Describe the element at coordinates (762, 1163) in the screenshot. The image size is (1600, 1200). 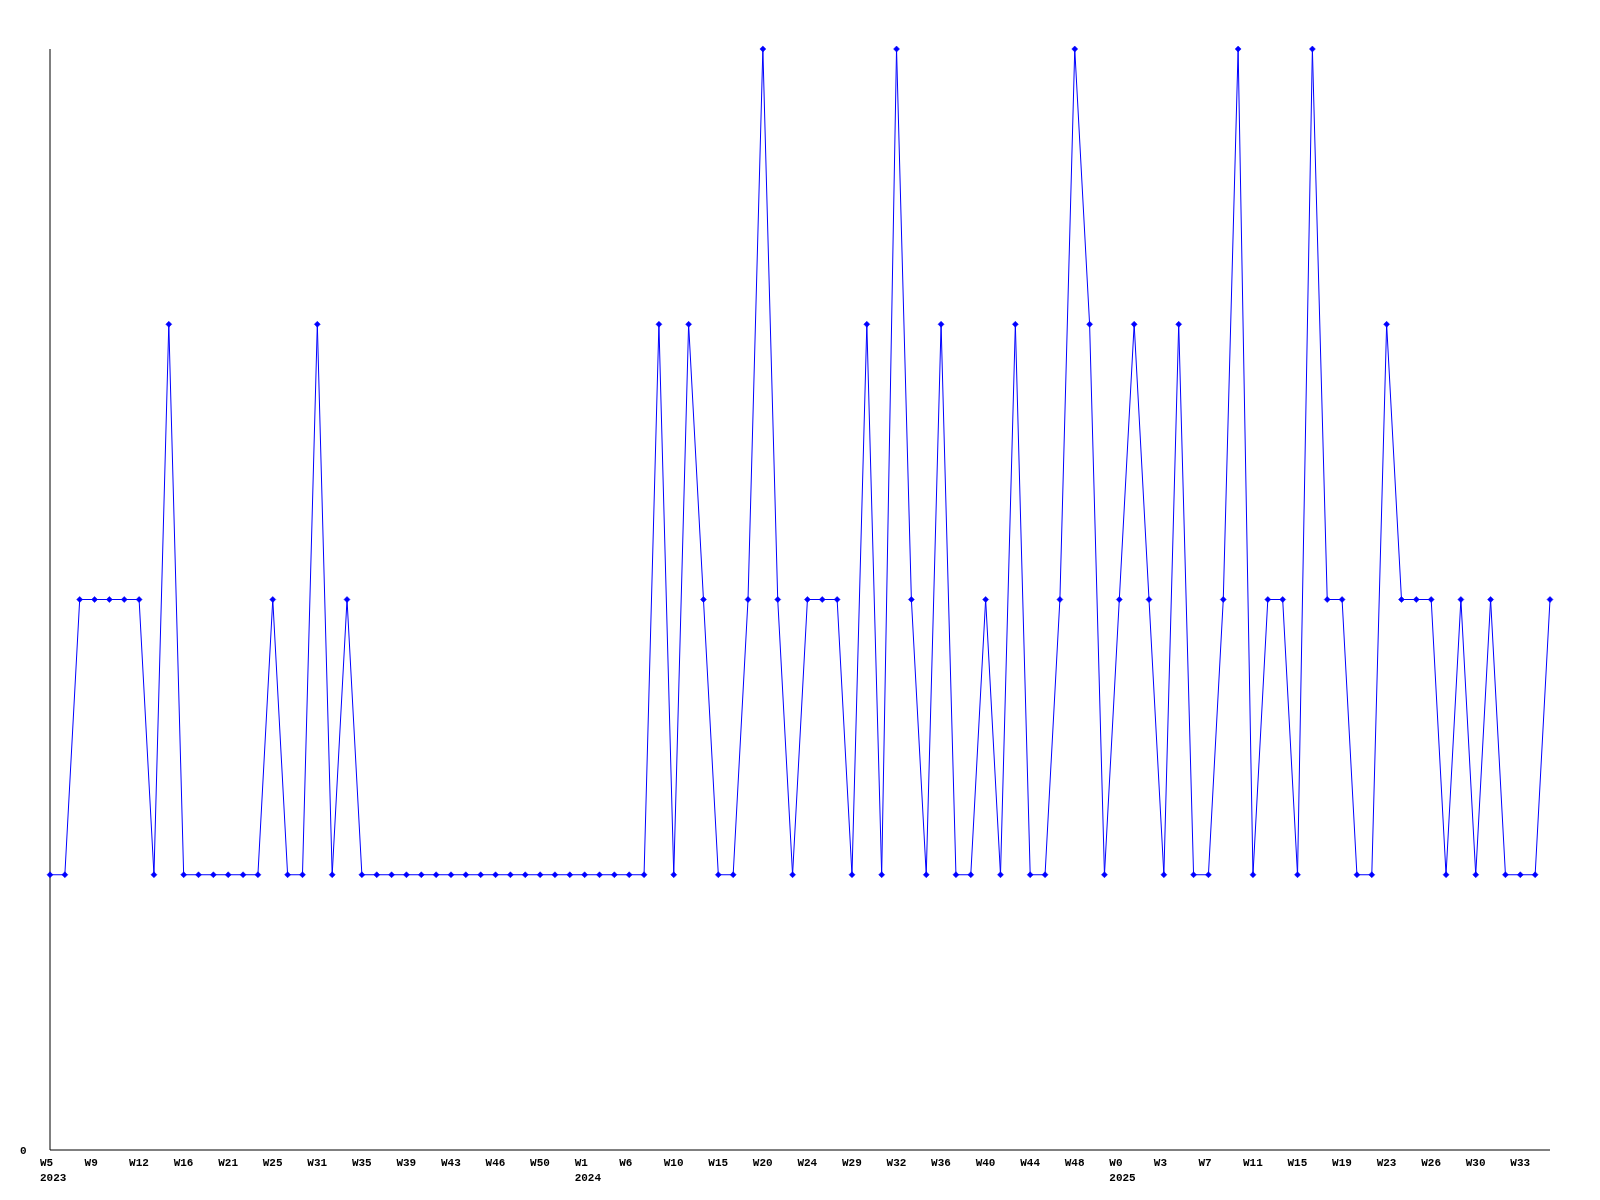
I see `x-tick-label: W20` at that location.